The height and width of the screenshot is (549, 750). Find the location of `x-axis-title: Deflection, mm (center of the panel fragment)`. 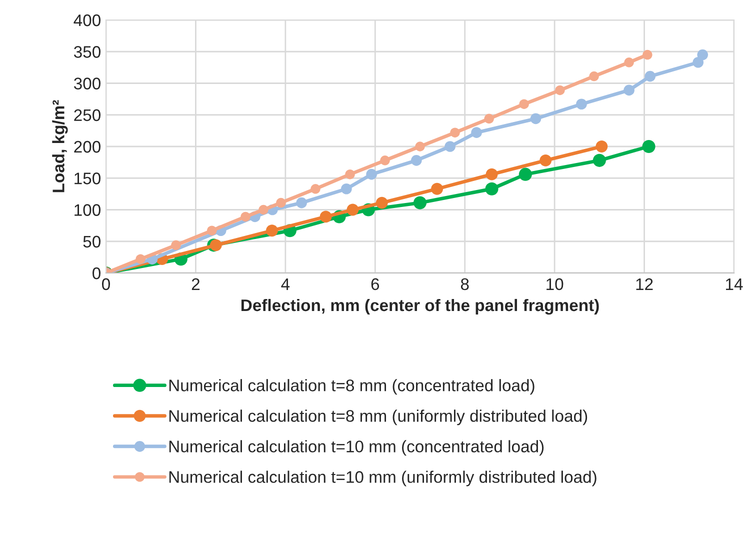

x-axis-title: Deflection, mm (center of the panel fragment) is located at coordinates (420, 306).